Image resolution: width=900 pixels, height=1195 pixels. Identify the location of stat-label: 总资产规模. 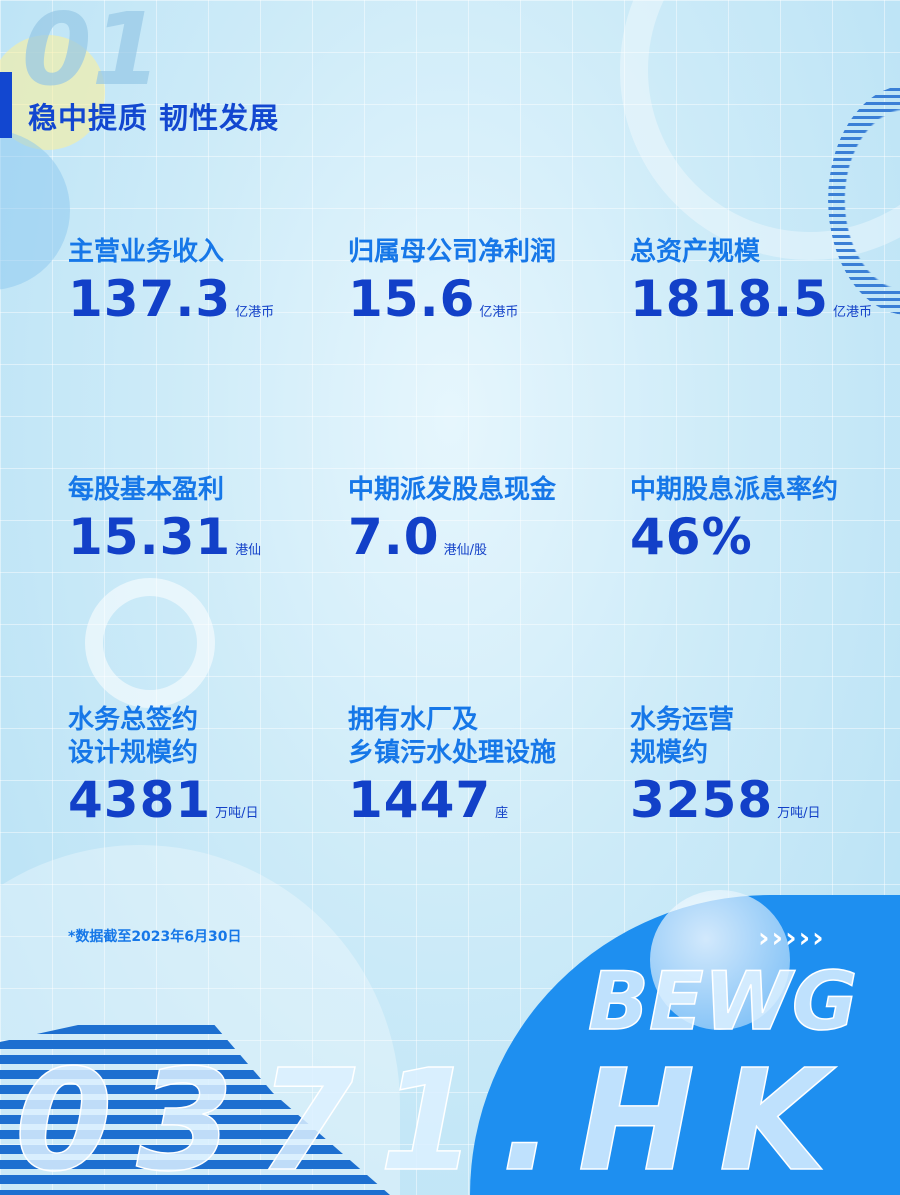
(695, 252).